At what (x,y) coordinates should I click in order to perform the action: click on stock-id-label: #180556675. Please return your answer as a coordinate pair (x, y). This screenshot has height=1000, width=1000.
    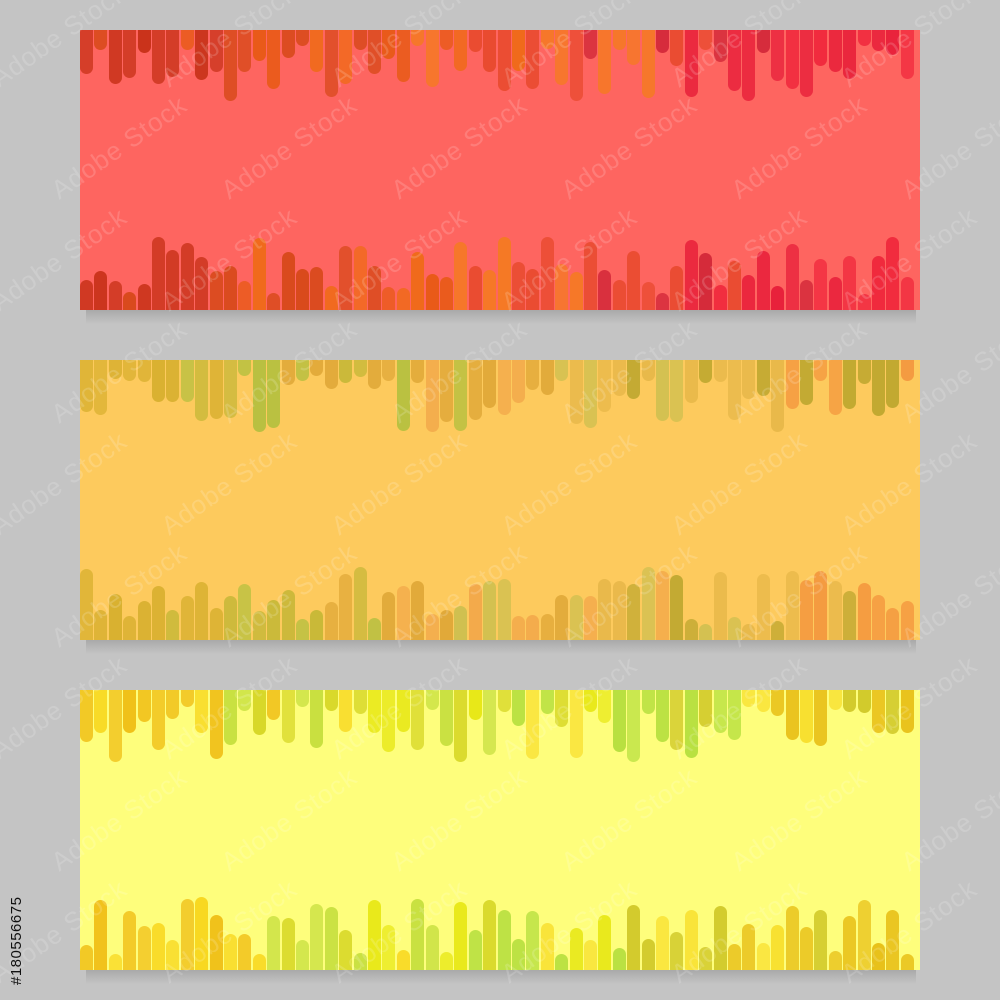
    Looking at the image, I should click on (16, 940).